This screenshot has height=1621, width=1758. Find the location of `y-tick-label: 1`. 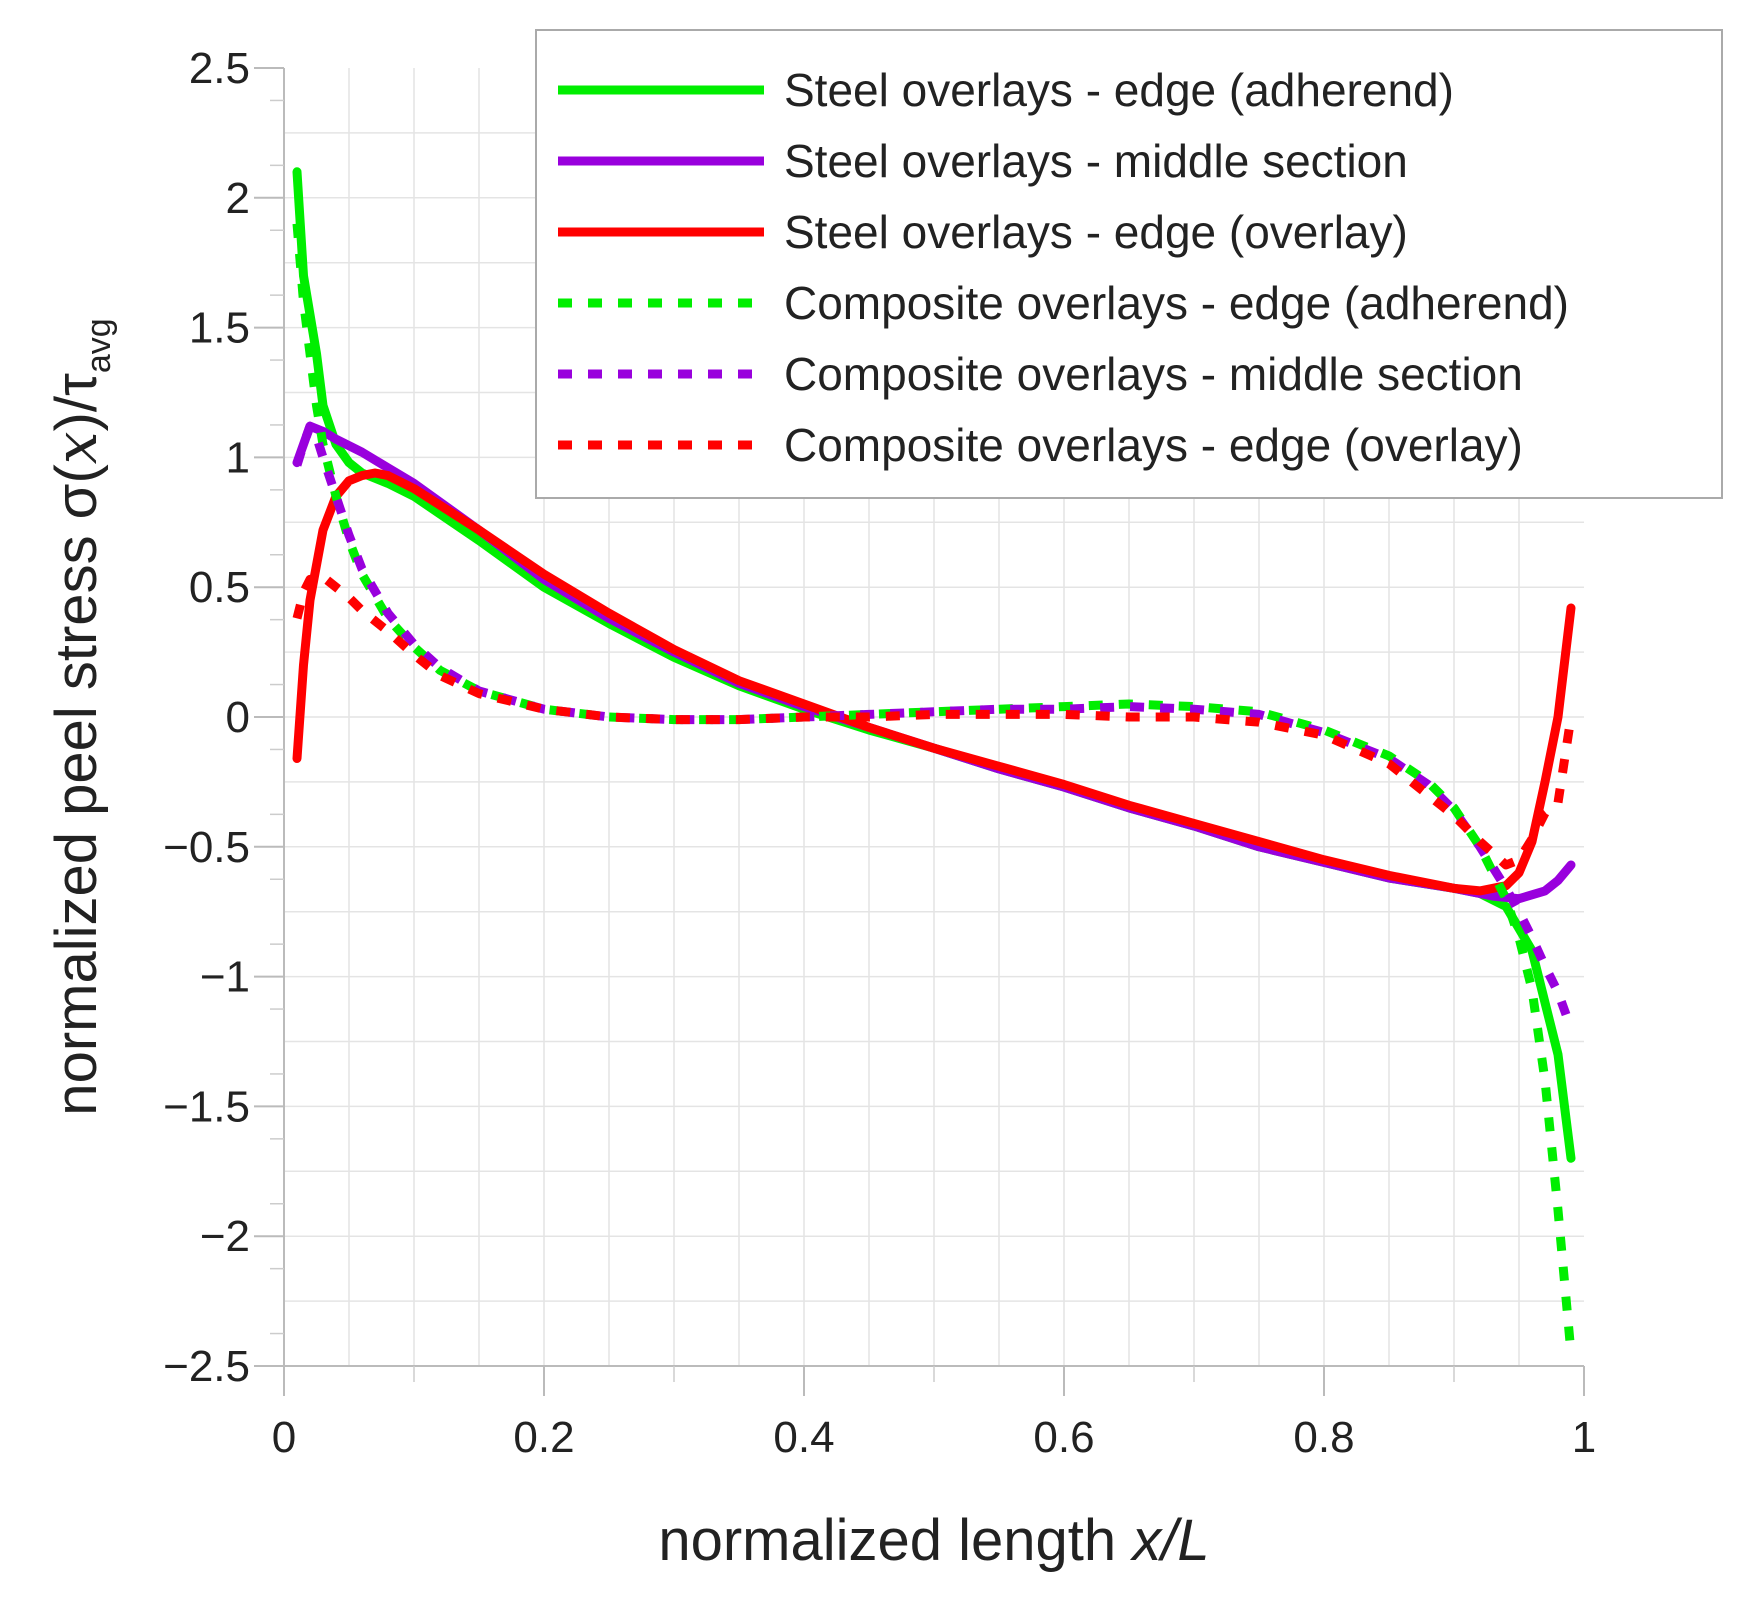

y-tick-label: 1 is located at coordinates (238, 457).